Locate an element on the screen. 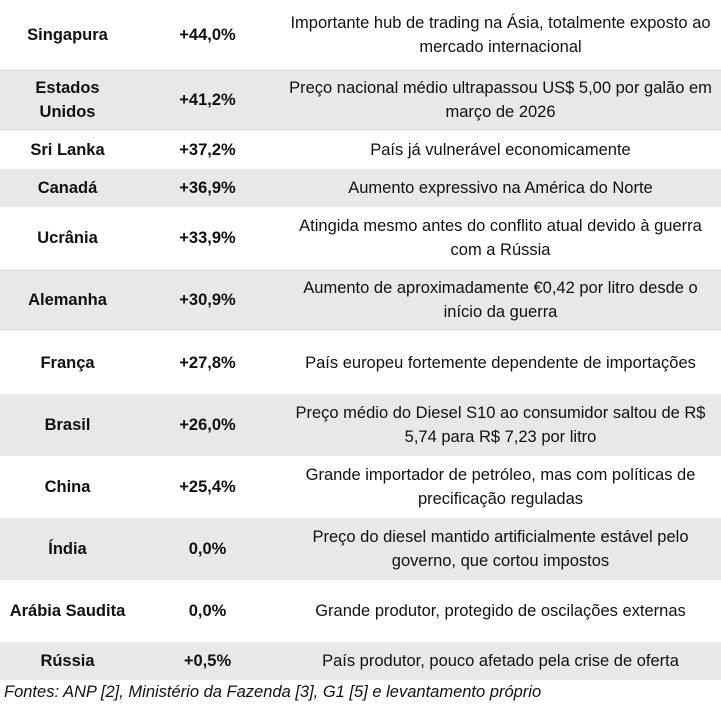 Image resolution: width=721 pixels, height=715 pixels. country-cell: Singapura is located at coordinates (67, 34).